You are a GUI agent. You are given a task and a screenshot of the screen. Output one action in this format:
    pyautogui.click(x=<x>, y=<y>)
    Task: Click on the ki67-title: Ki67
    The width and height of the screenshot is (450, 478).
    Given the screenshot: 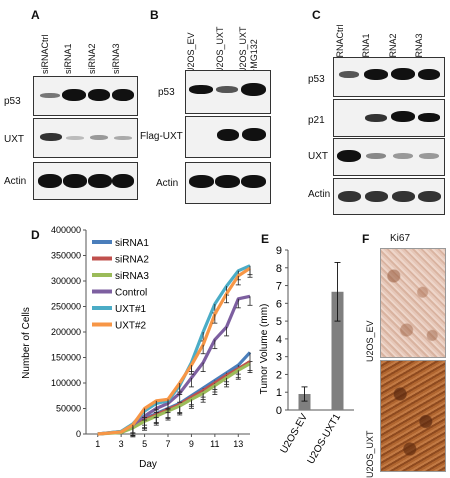 What is the action you would take?
    pyautogui.click(x=400, y=238)
    